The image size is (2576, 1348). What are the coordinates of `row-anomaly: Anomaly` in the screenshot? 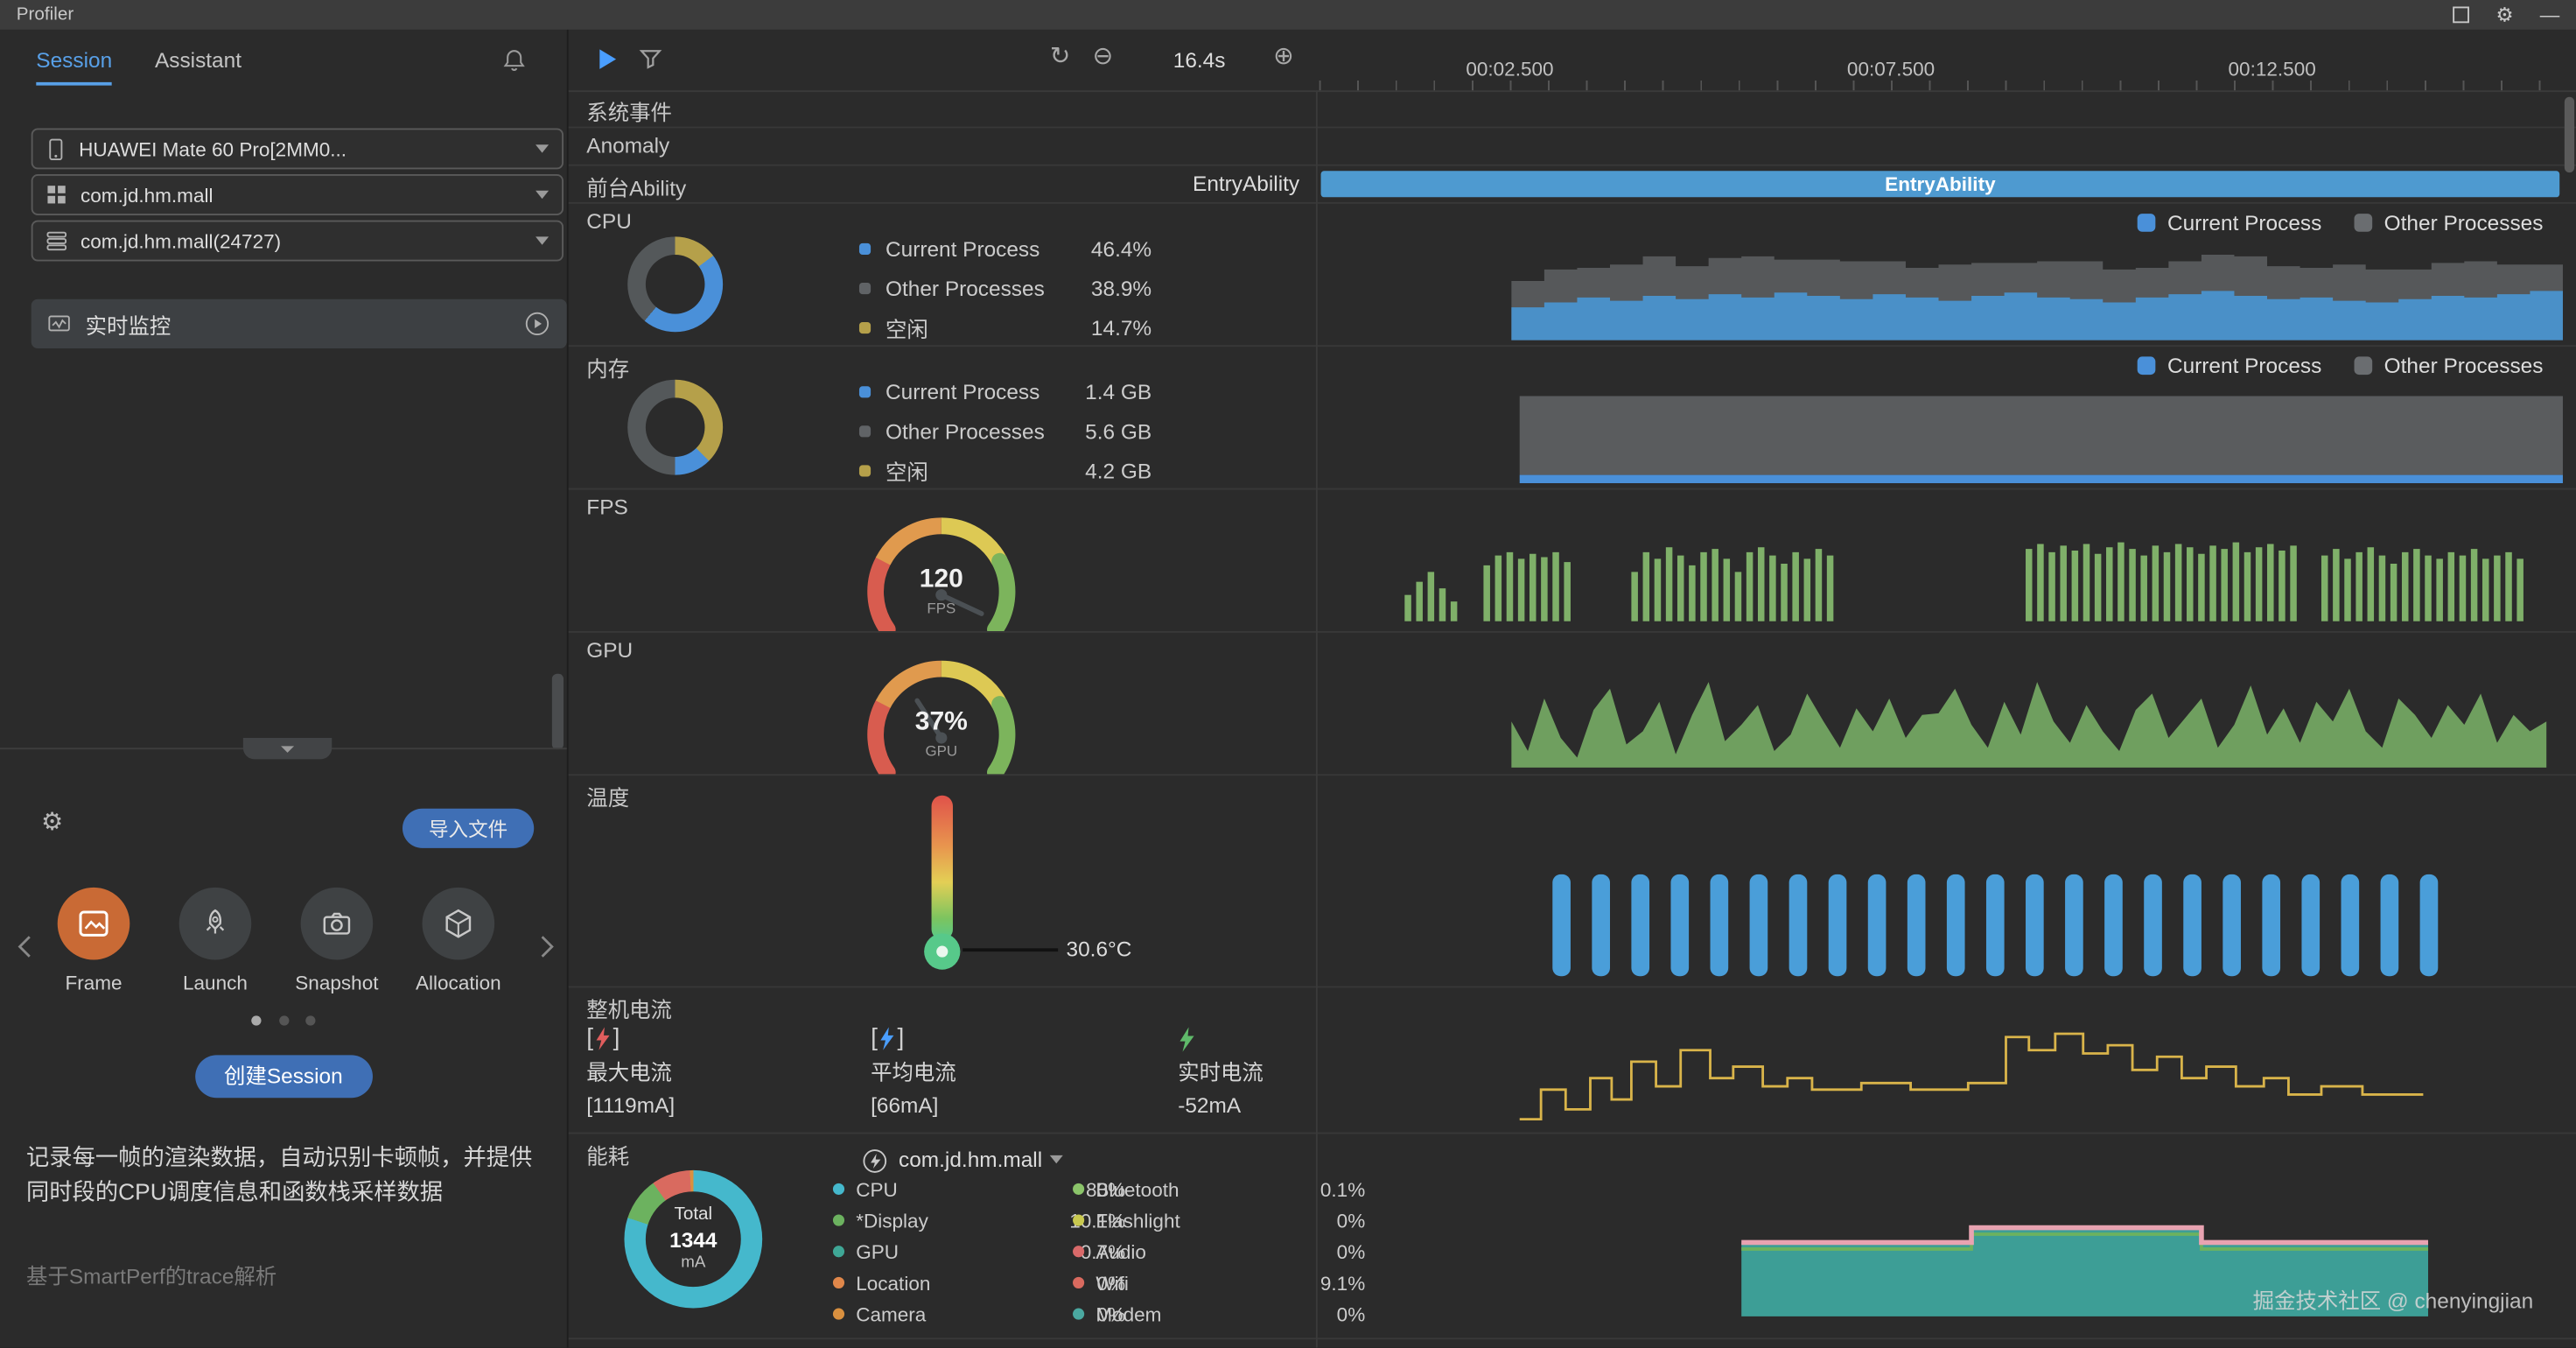 It's located at (1571, 147).